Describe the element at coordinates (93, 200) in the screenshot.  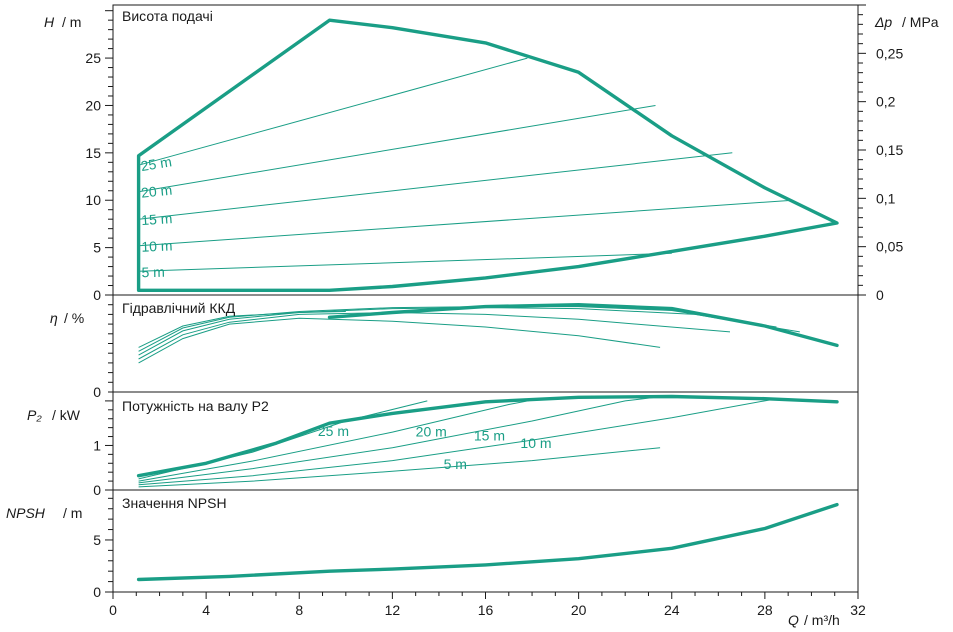
I see `y-tick-label-head: 10` at that location.